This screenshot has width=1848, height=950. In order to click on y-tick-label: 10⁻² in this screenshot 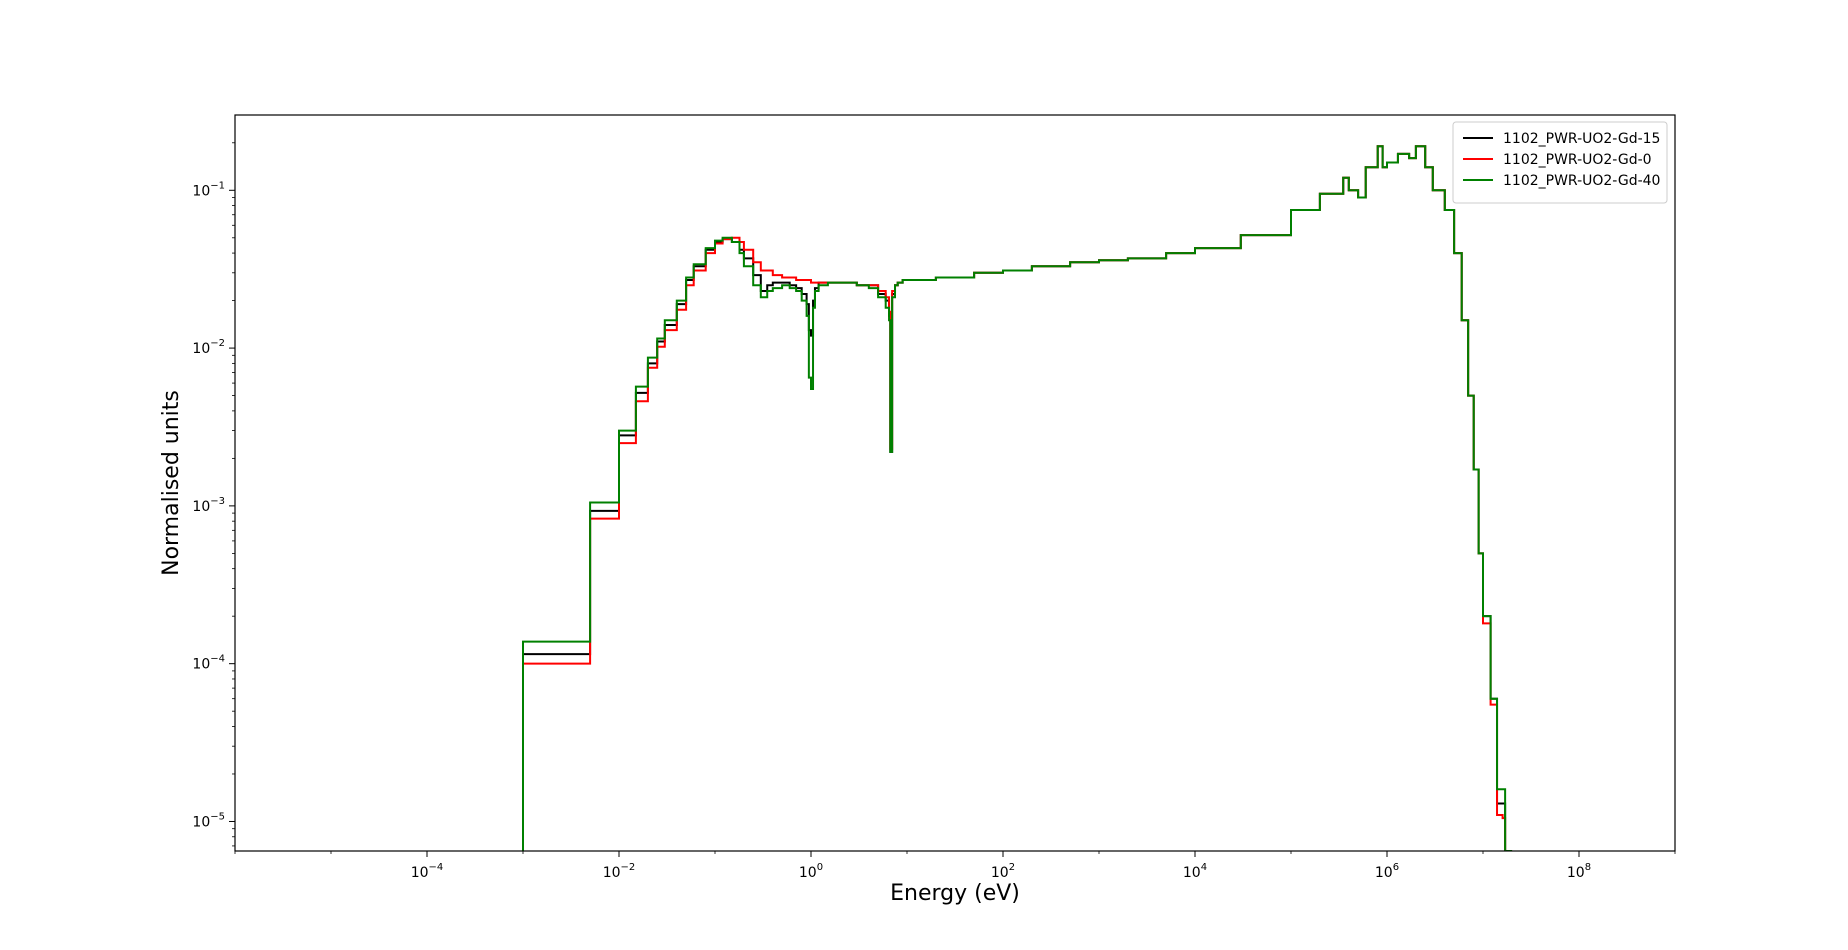, I will do `click(208, 347)`.